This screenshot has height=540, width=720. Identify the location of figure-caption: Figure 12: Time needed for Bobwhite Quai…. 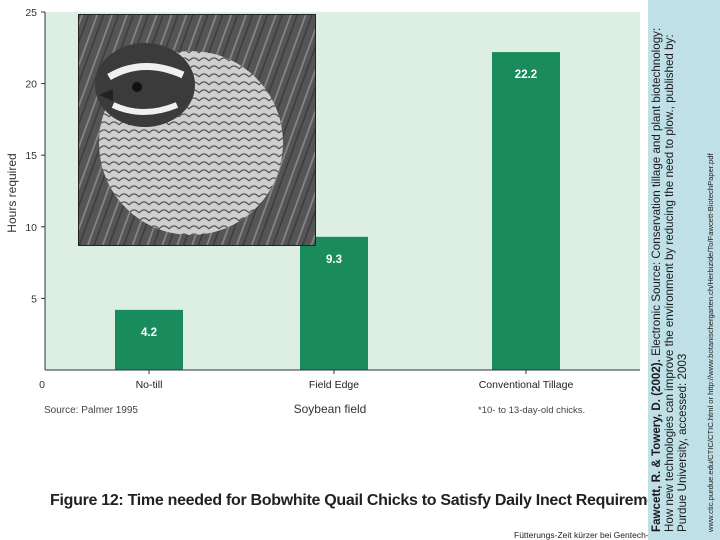
(364, 500).